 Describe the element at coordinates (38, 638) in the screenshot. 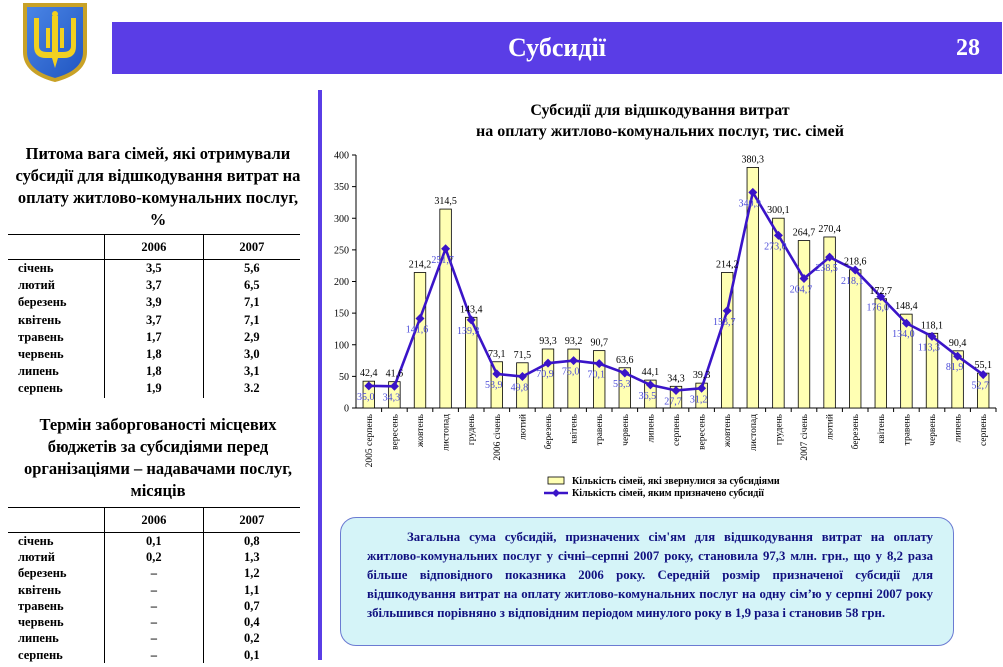

I see `month-cell: липень` at that location.